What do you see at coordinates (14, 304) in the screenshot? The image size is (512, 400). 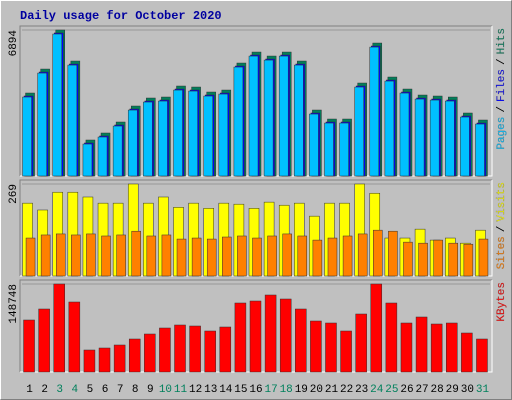 I see `y-tick-label: 148748` at bounding box center [14, 304].